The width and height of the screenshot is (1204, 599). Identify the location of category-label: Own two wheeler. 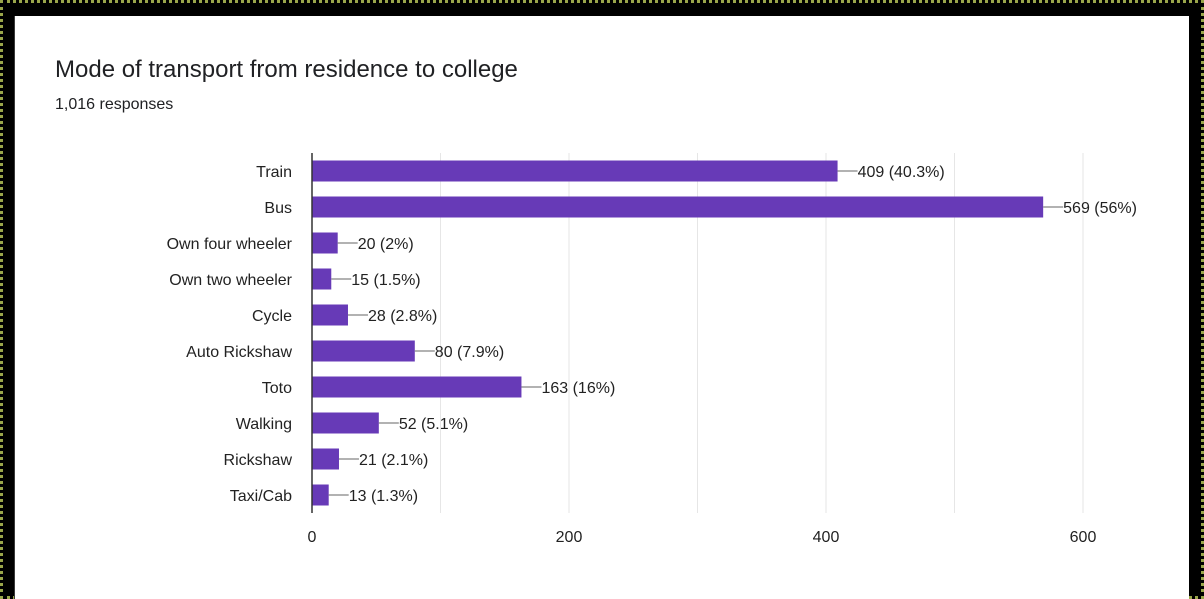
(230, 280).